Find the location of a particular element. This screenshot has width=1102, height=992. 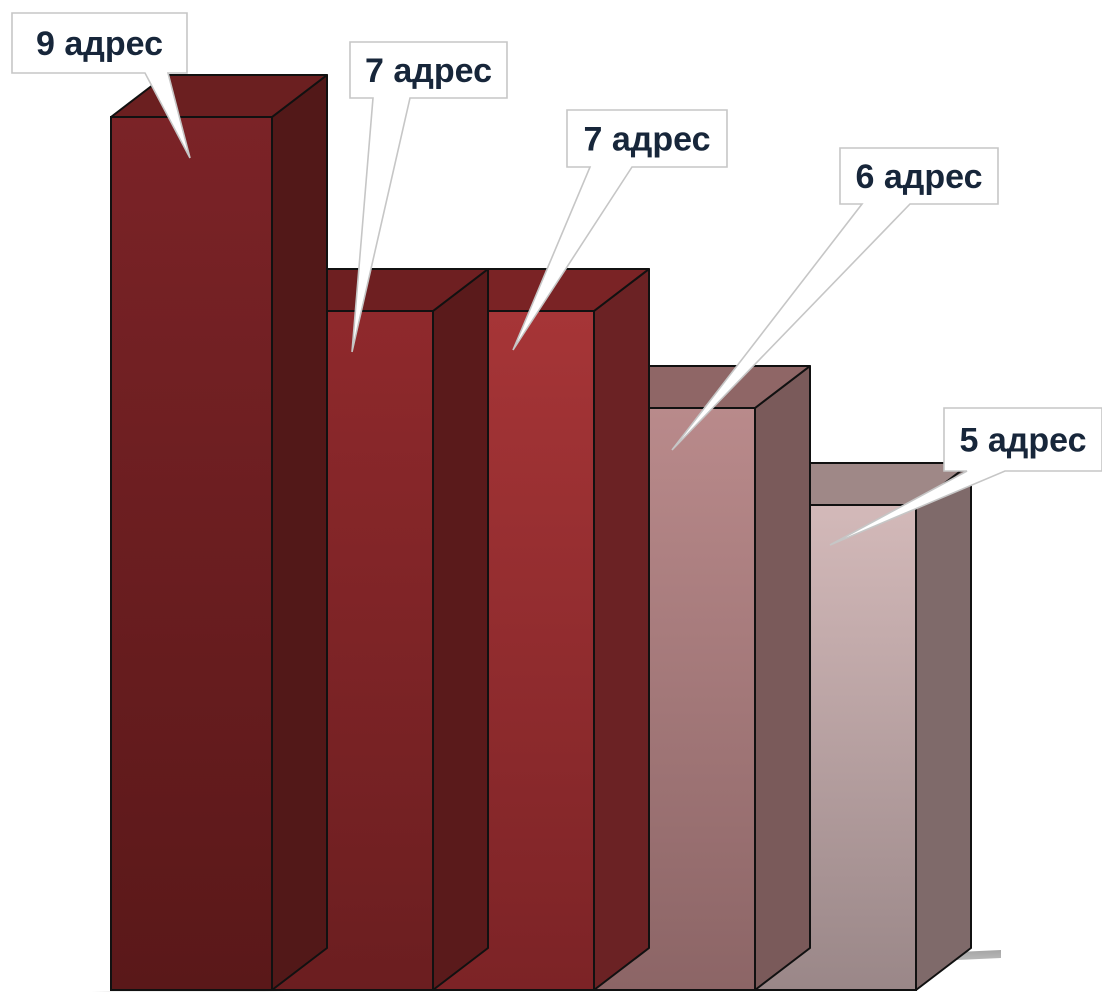

data-label-text: 9 адрес is located at coordinates (99, 44).